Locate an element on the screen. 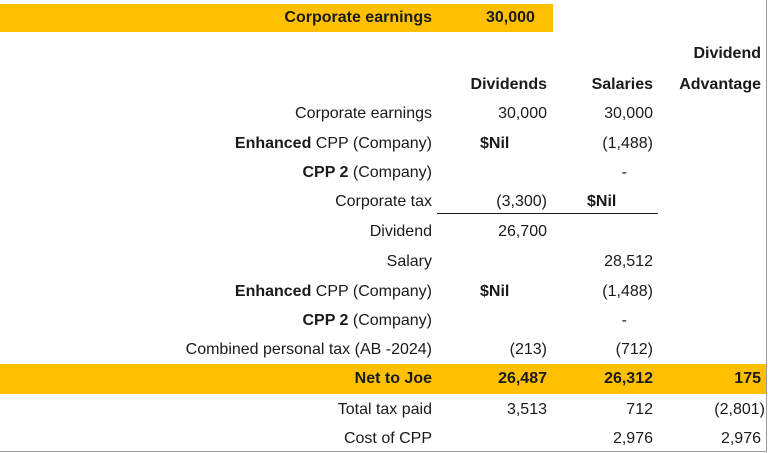  row-label: Corporate earnings is located at coordinates (363, 113).